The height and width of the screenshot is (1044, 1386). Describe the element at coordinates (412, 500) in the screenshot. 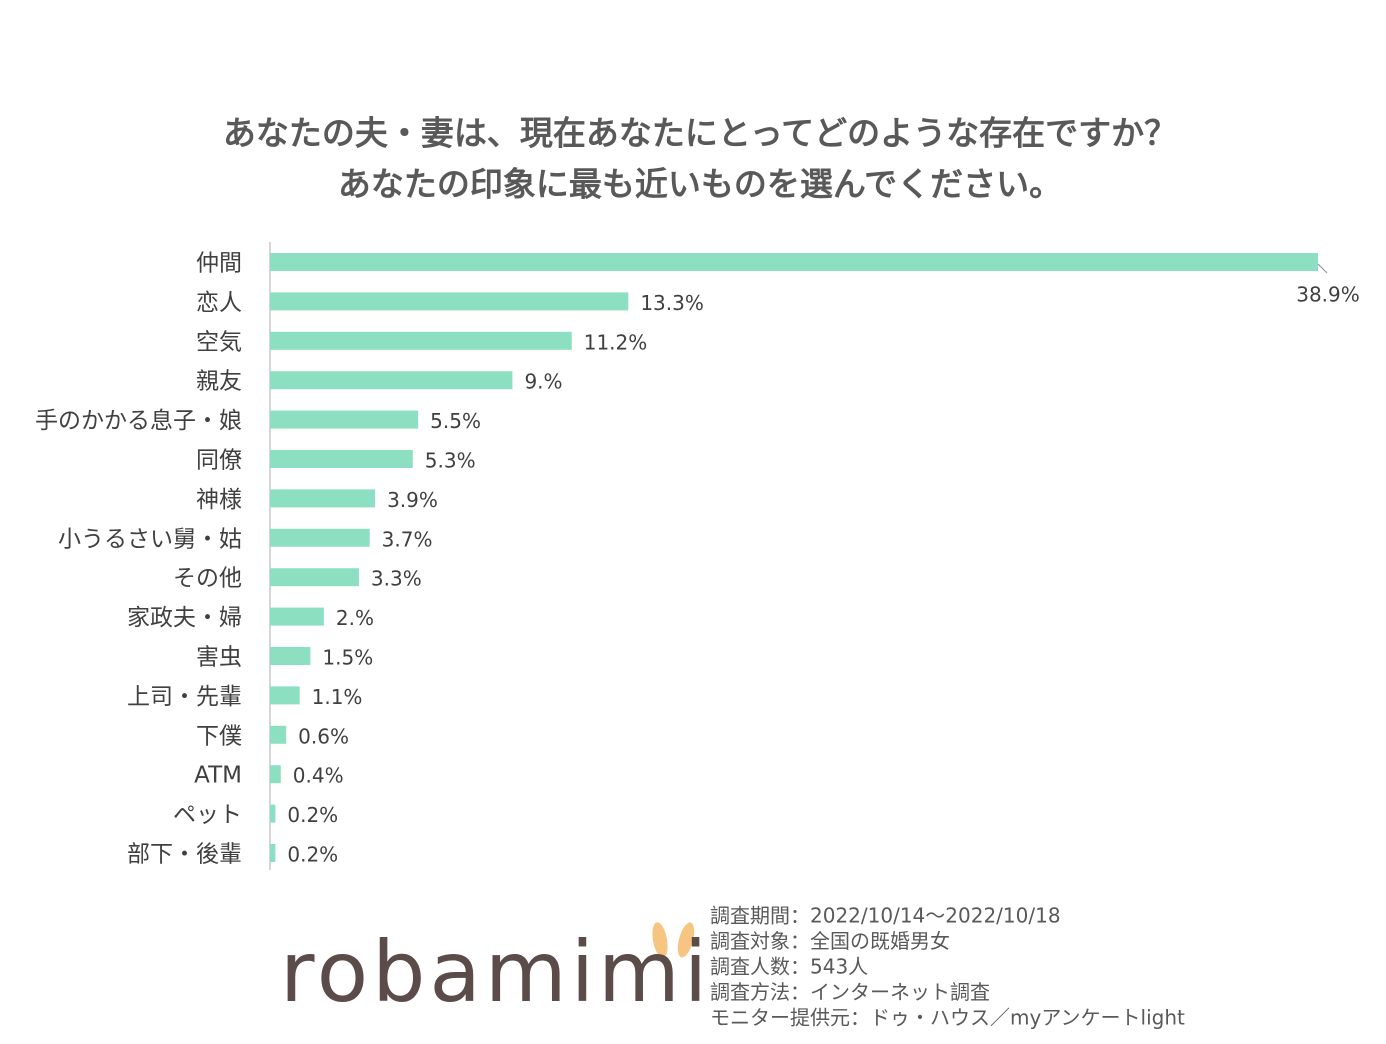

I see `value-label: 3.9%` at that location.